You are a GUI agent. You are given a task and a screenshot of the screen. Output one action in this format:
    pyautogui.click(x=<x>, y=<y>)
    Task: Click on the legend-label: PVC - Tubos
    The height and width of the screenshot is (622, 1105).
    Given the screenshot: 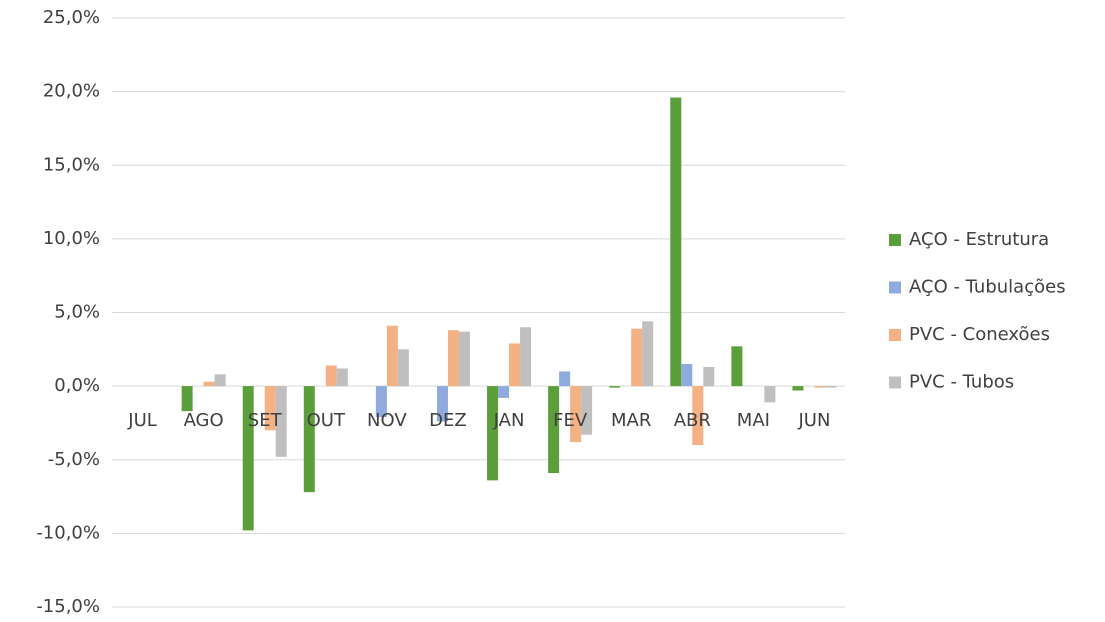 What is the action you would take?
    pyautogui.click(x=961, y=382)
    